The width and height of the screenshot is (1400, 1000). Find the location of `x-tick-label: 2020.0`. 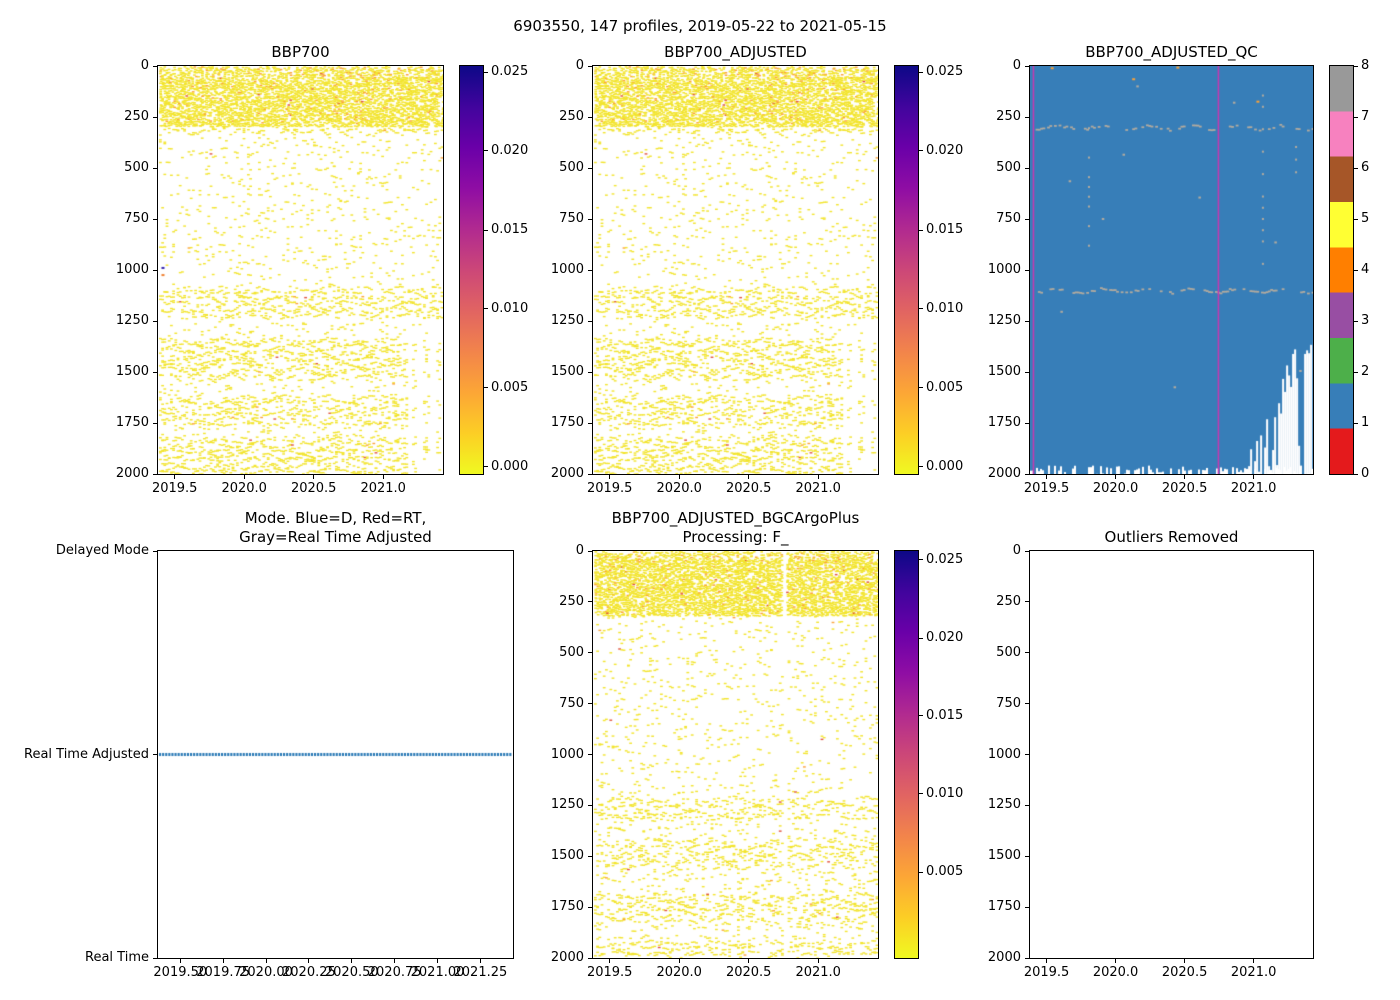

x-tick-label: 2020.0 is located at coordinates (679, 972).